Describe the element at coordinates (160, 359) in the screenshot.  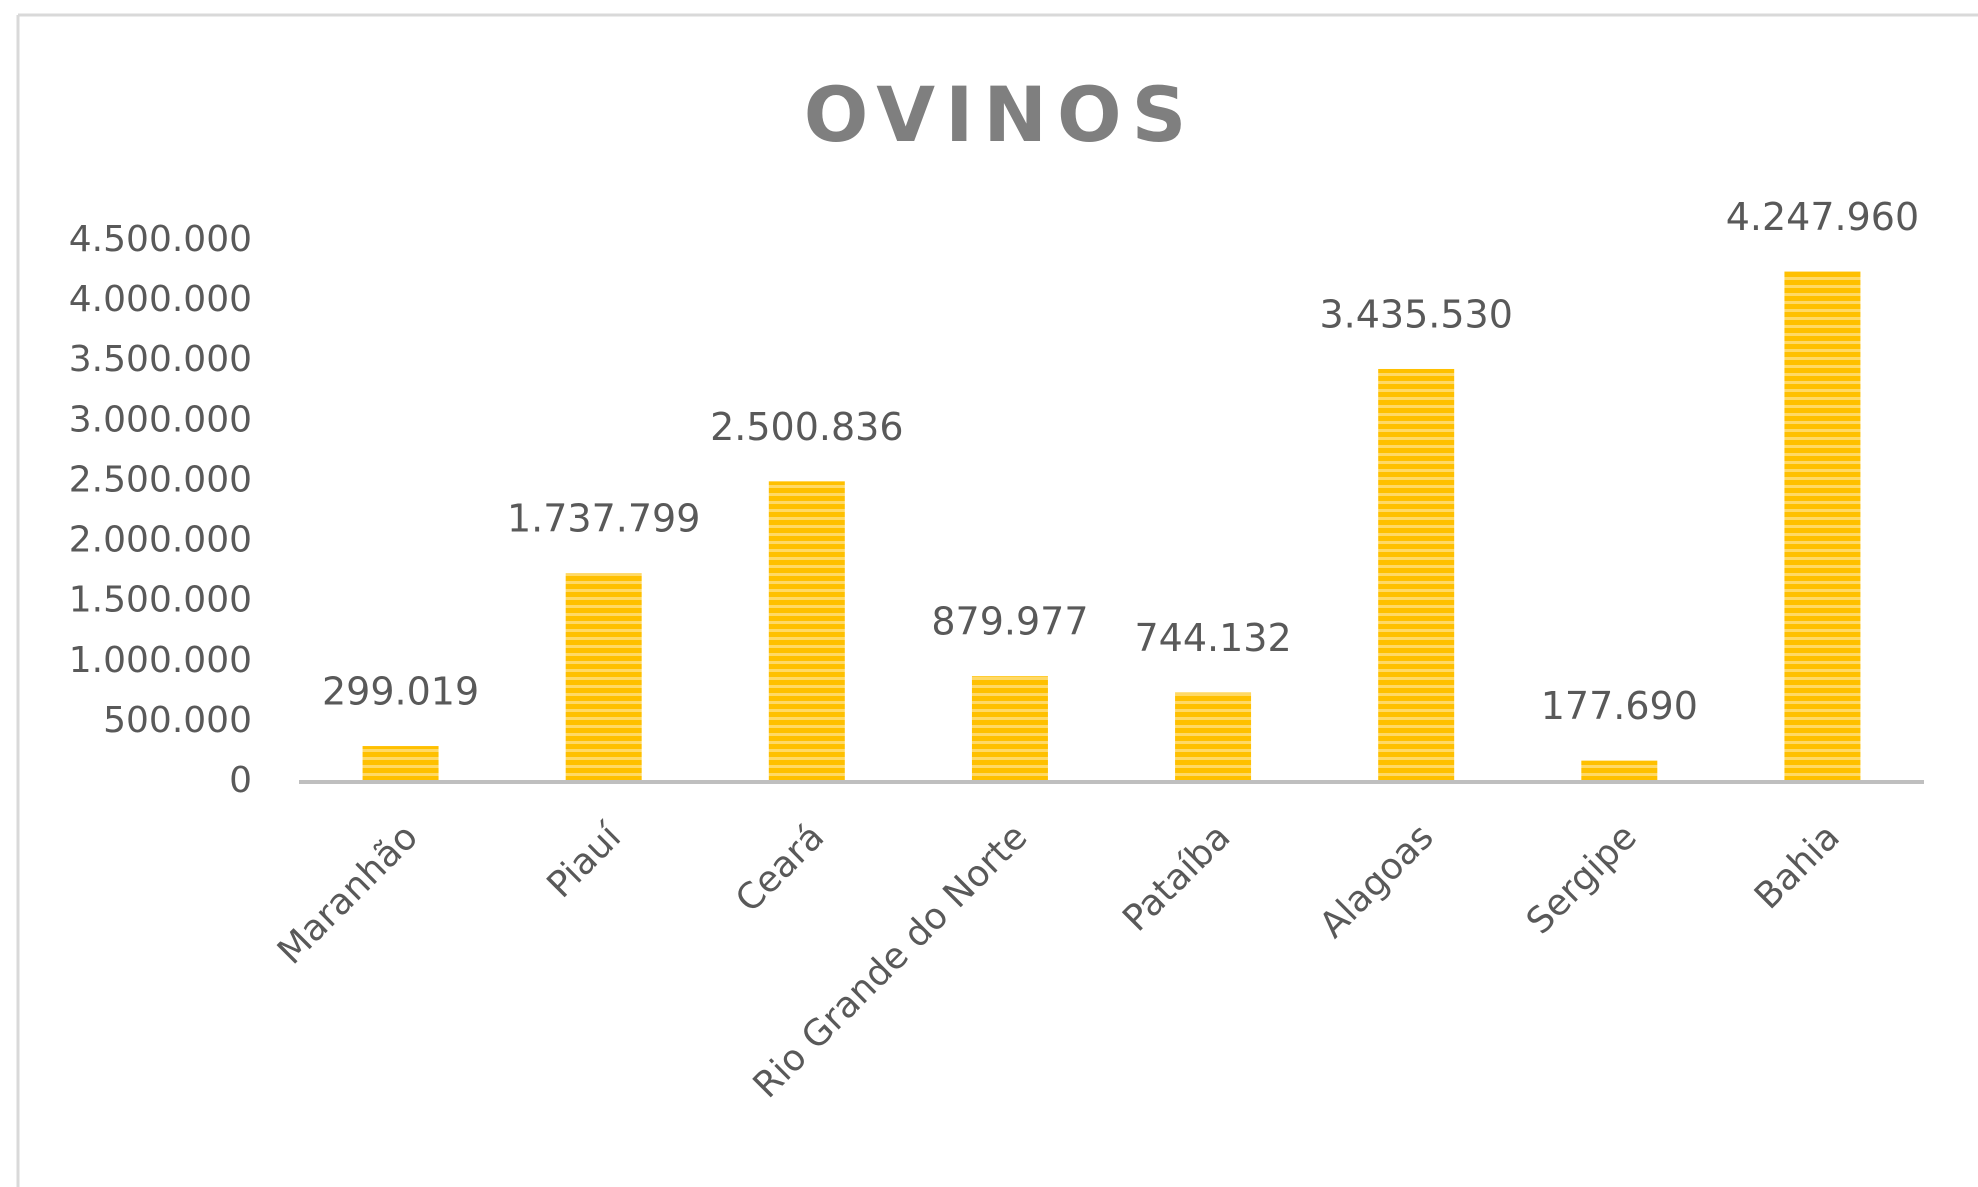
I see `y-tick-label: 3.500.000` at that location.